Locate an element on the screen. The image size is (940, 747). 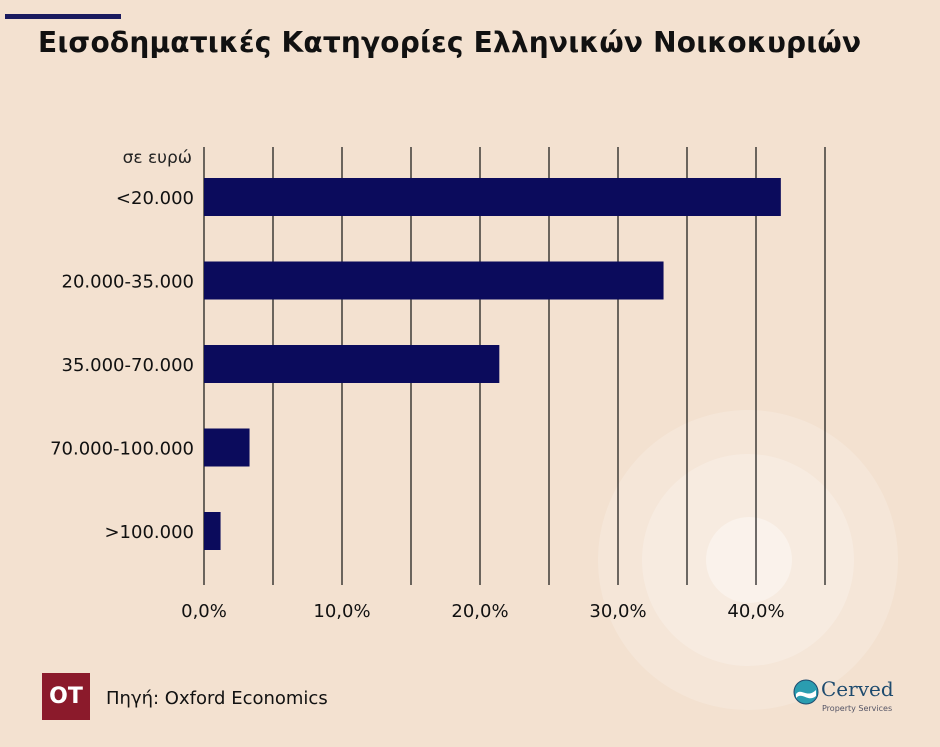
partner-logo: Cerved Property Services is located at coordinates (843, 697).